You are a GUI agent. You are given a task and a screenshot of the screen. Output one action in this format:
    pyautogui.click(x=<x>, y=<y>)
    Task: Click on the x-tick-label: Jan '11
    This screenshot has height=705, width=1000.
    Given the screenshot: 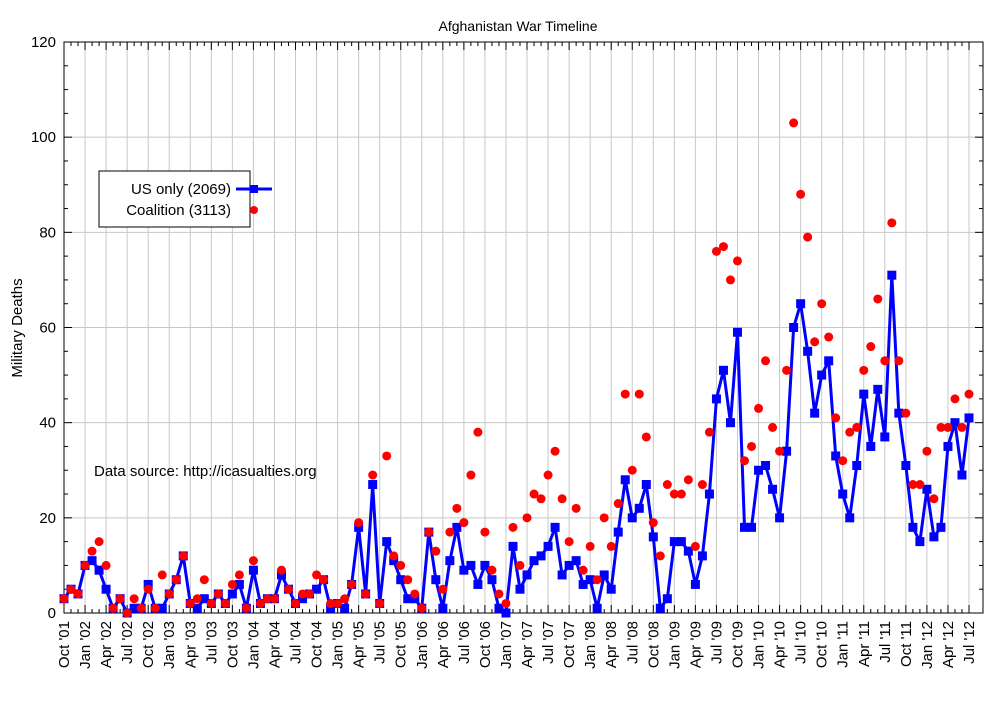 What is the action you would take?
    pyautogui.click(x=843, y=644)
    